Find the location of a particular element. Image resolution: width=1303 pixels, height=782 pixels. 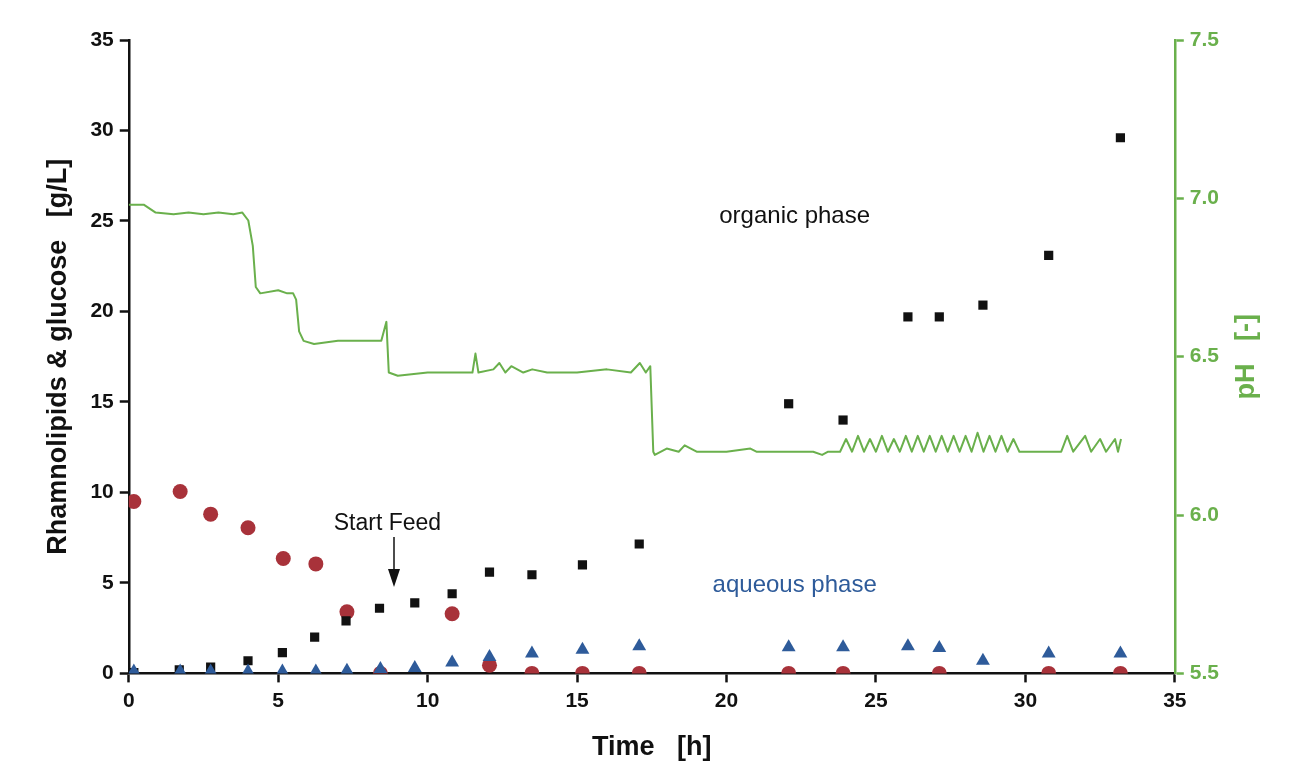

text: aqueous phase is located at coordinates (794, 584).